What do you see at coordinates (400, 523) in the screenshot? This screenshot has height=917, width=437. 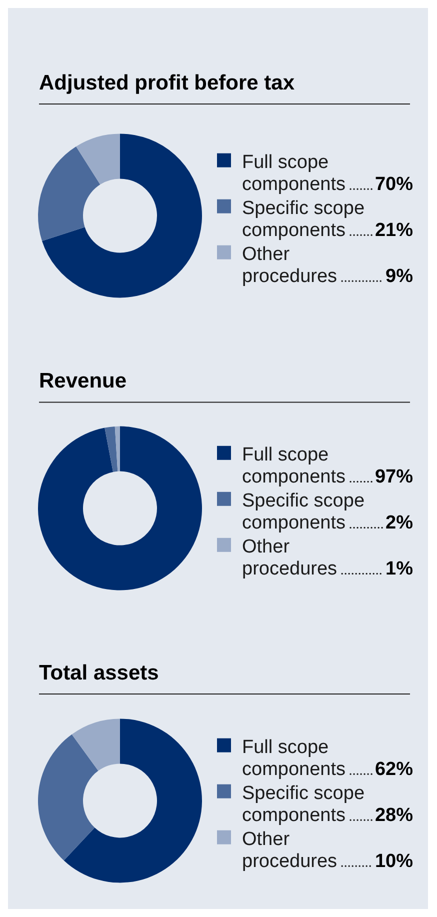 I see `data-label: 2%` at bounding box center [400, 523].